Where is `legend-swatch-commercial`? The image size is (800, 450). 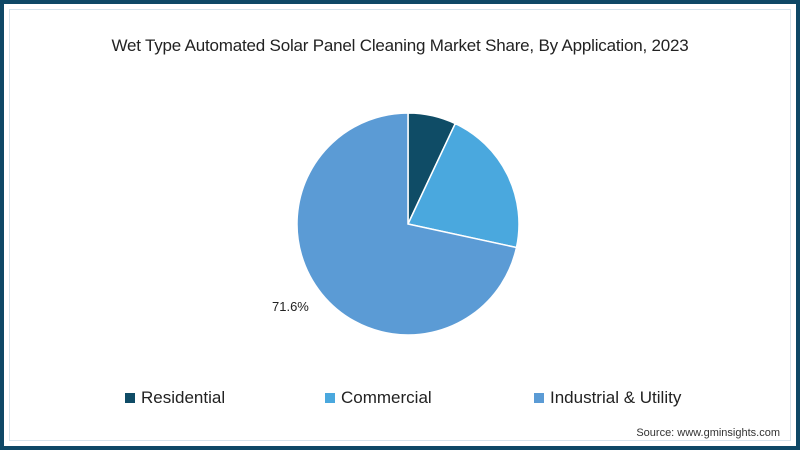
legend-swatch-commercial is located at coordinates (330, 398).